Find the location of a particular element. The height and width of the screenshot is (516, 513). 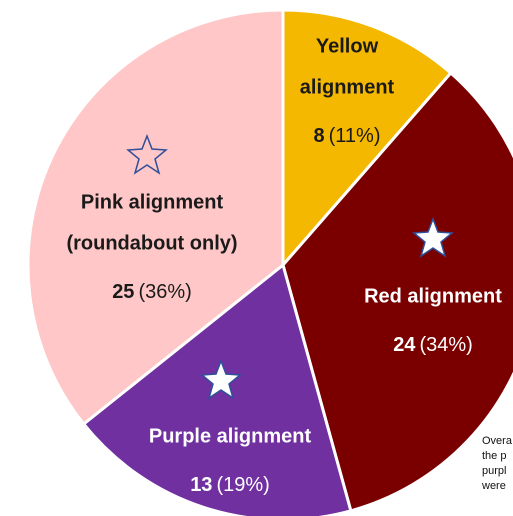

value-percent: (34%) is located at coordinates (445, 345).